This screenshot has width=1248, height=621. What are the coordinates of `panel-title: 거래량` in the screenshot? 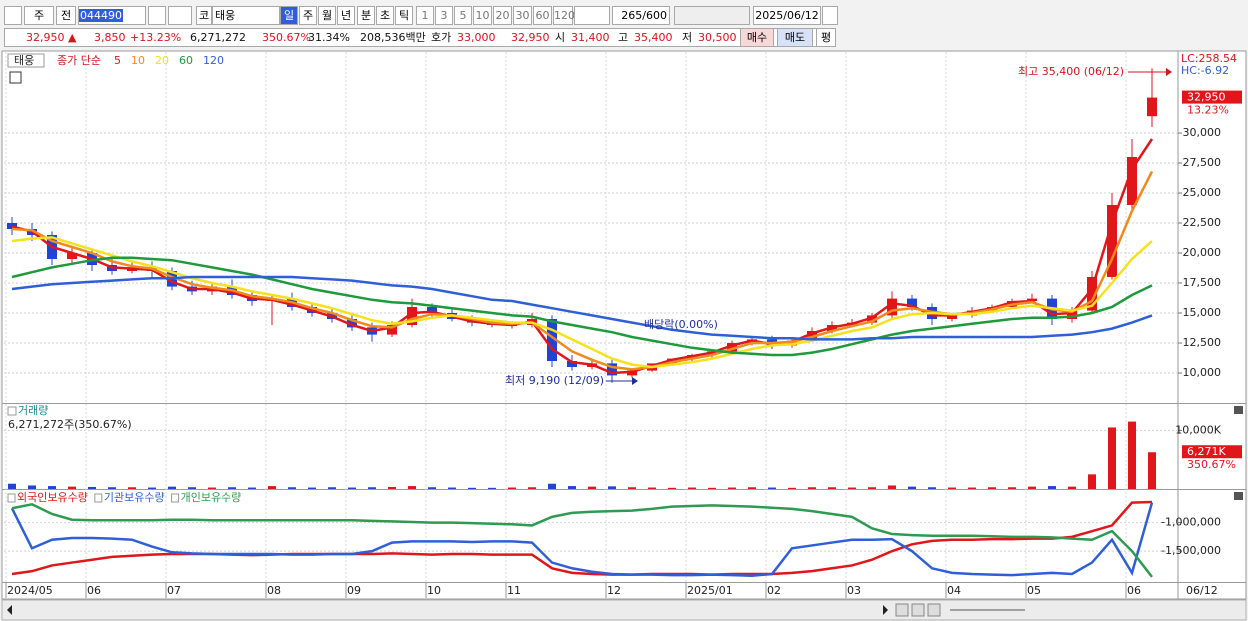 It's located at (33, 410).